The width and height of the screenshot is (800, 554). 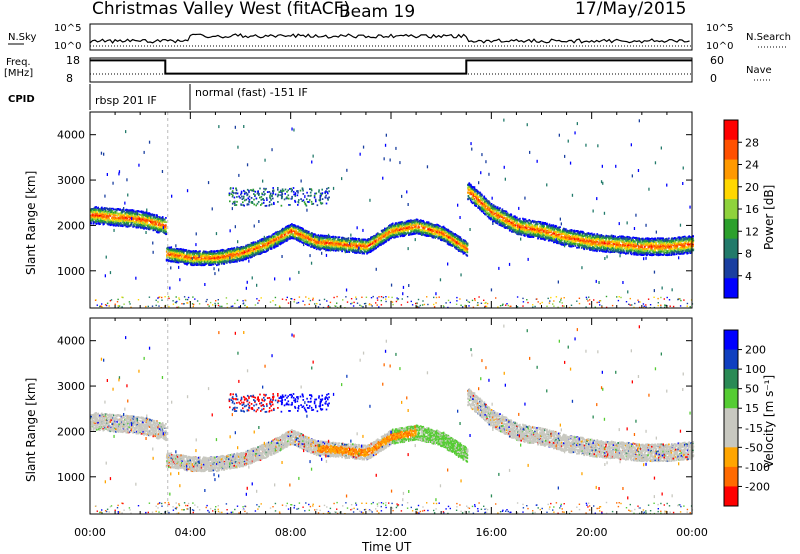 What do you see at coordinates (719, 46) in the screenshot?
I see `nsearch-tick-bottom: 10^0` at bounding box center [719, 46].